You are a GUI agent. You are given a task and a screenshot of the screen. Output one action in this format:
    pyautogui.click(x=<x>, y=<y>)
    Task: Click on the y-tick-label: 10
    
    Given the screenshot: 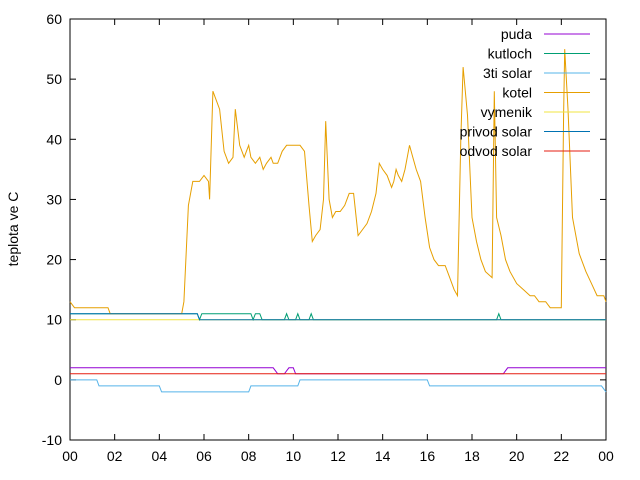 What is the action you would take?
    pyautogui.click(x=54, y=320)
    